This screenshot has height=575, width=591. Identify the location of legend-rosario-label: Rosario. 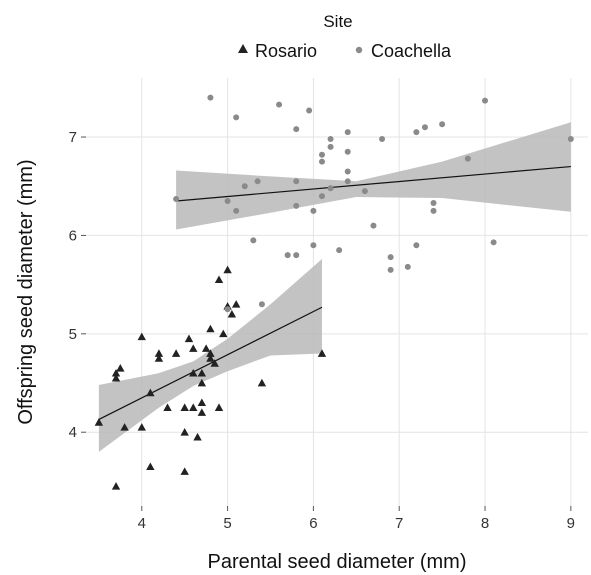
(286, 51).